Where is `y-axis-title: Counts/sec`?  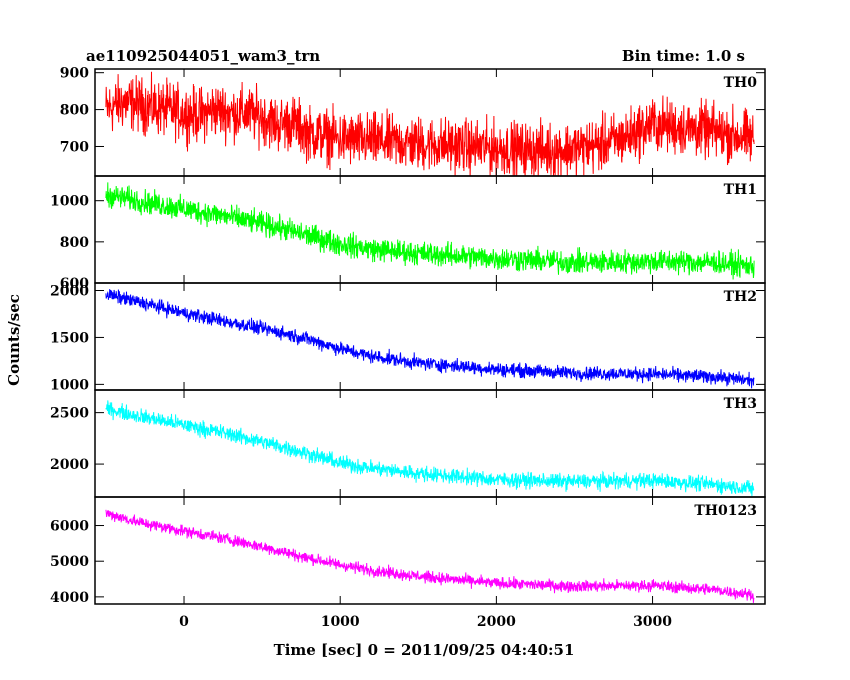
y-axis-title: Counts/sec is located at coordinates (14, 340).